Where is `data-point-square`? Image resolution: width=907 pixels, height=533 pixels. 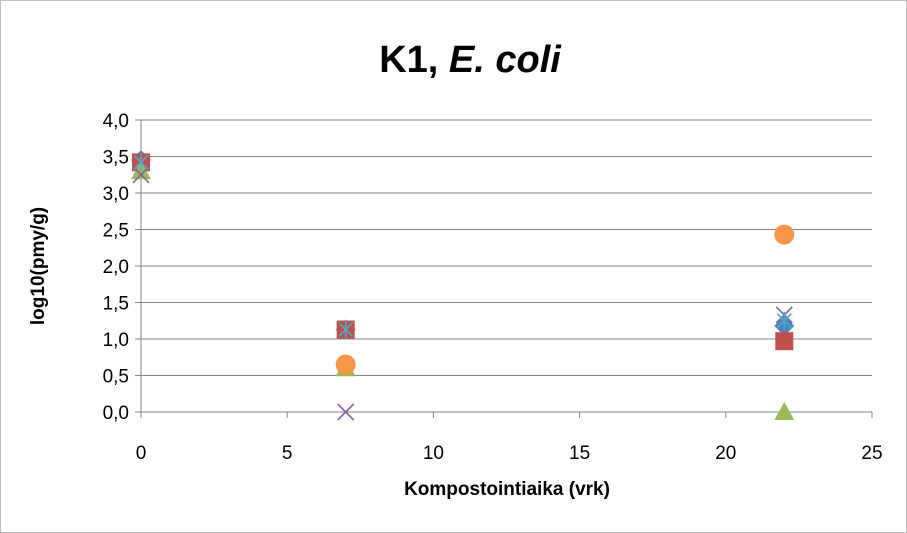 data-point-square is located at coordinates (784, 341).